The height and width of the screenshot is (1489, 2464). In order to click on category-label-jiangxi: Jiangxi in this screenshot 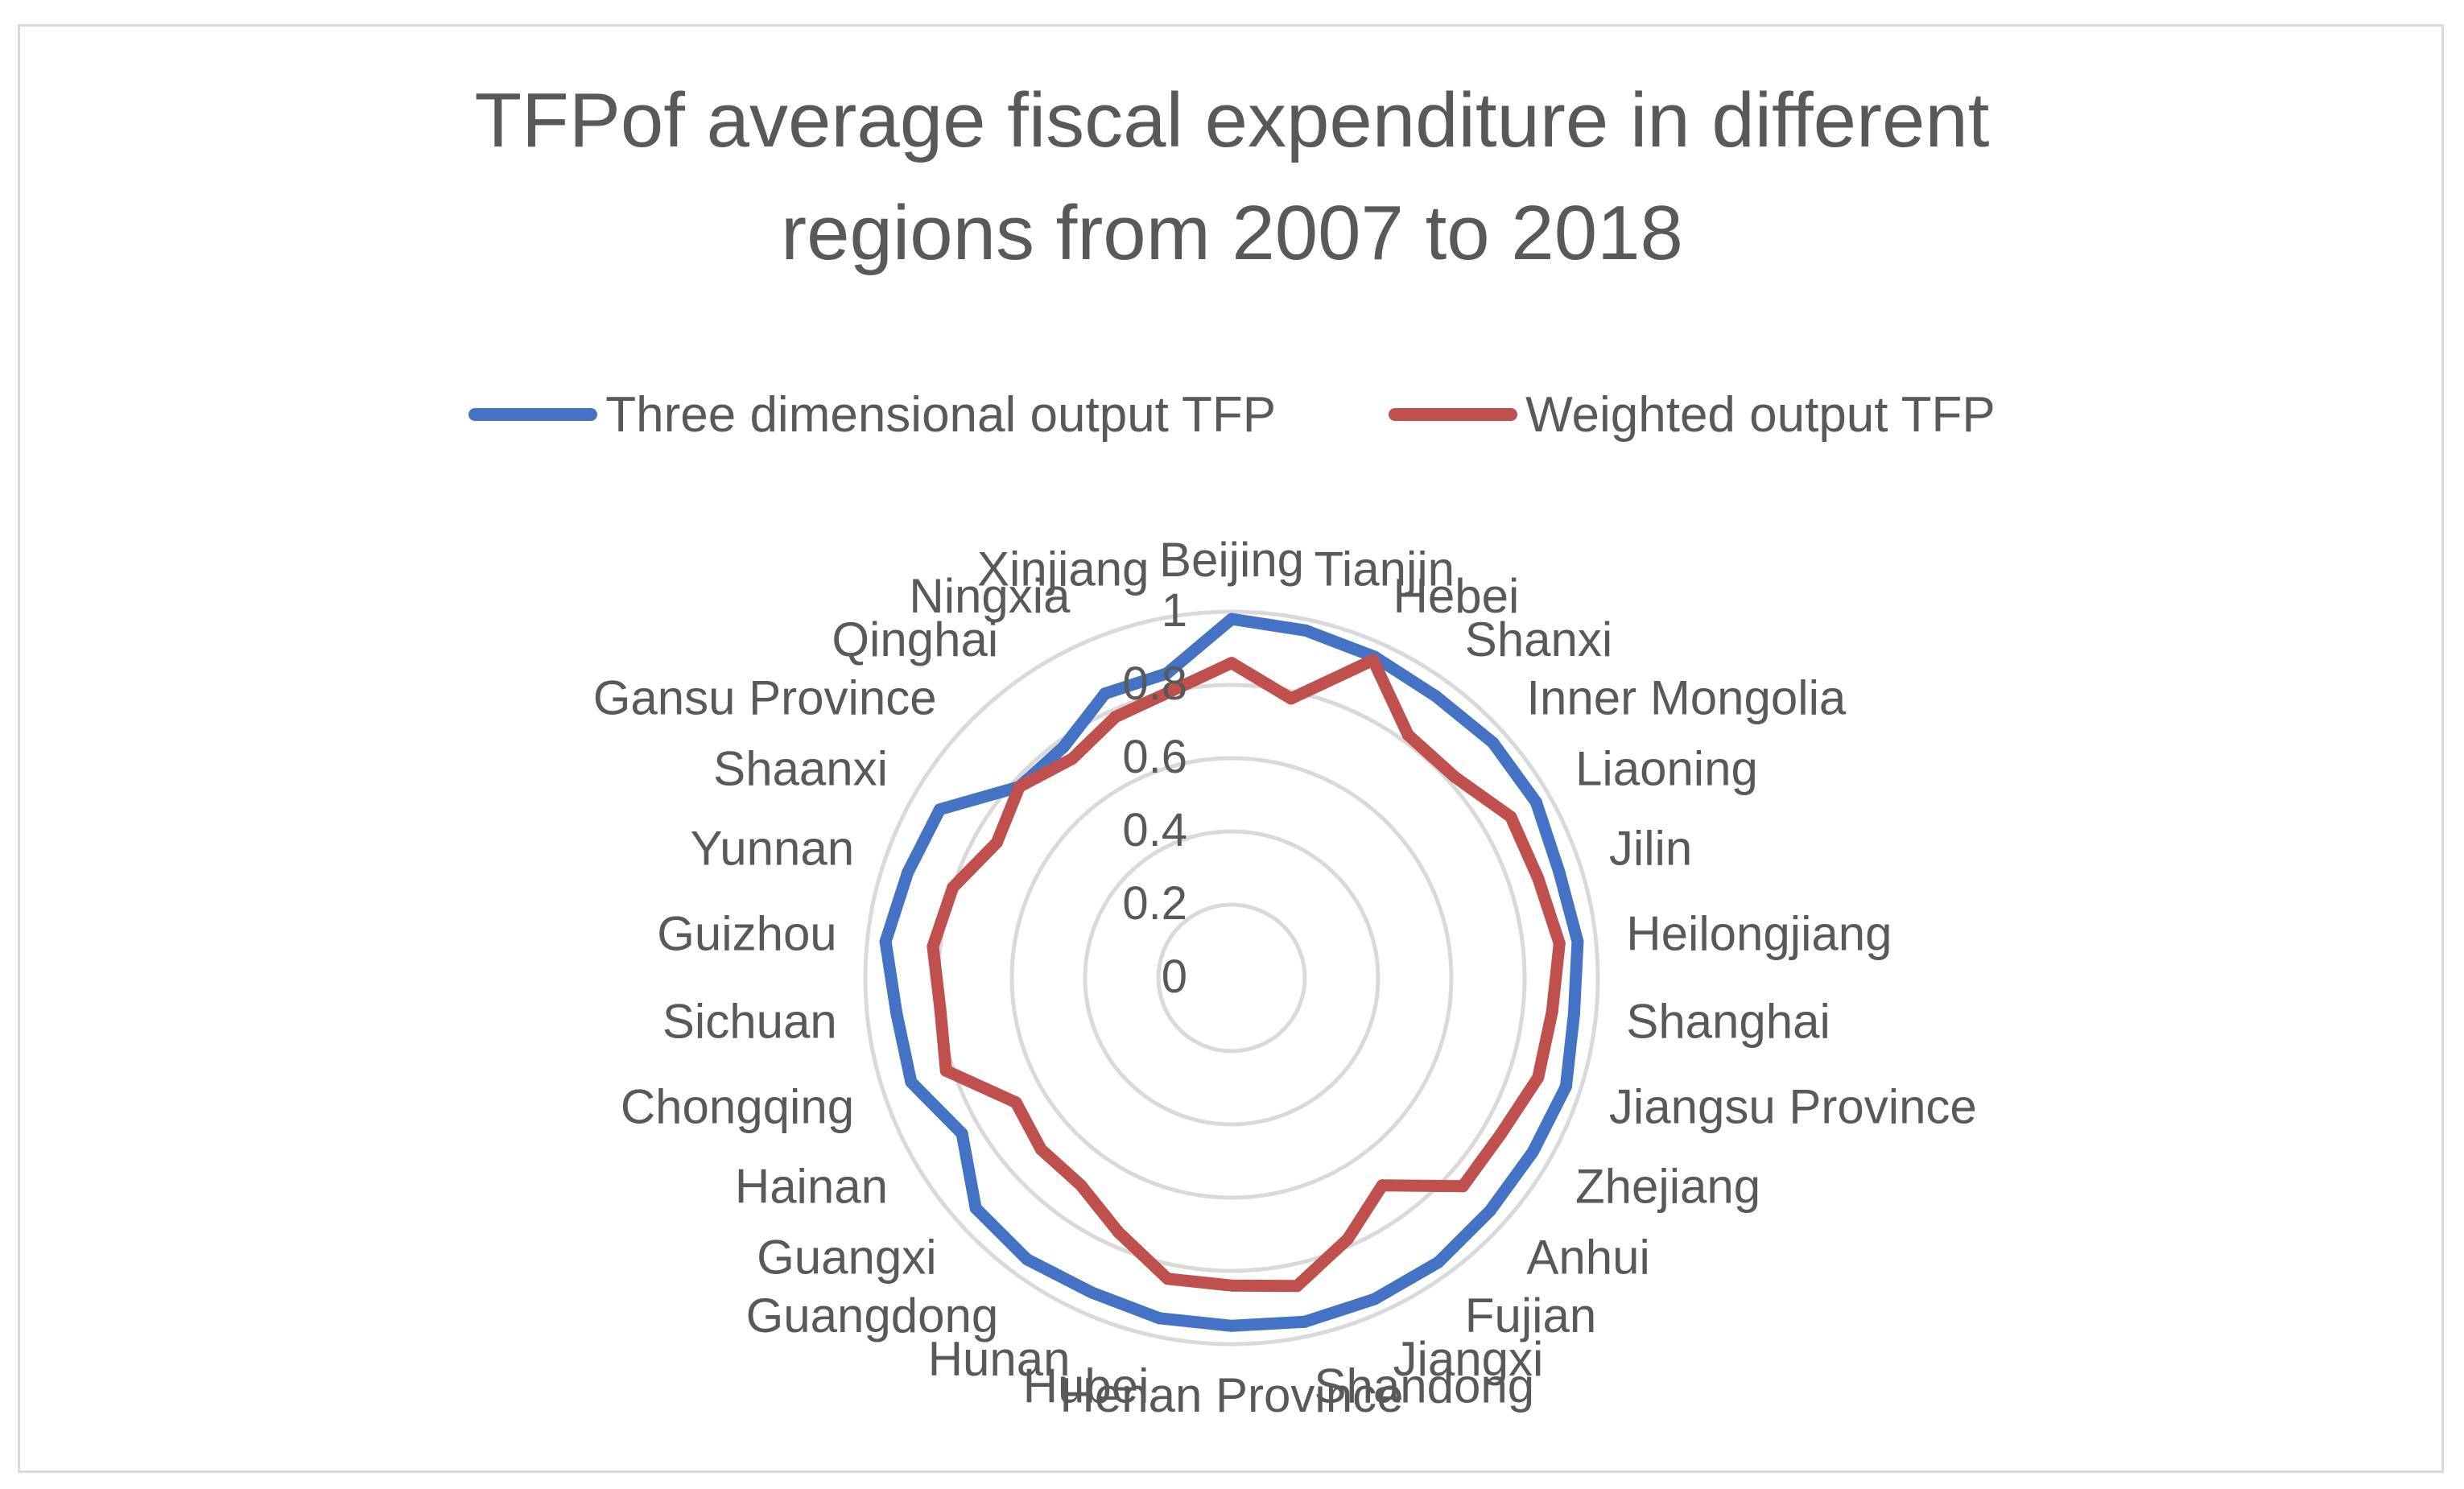, I will do `click(1469, 1359)`.